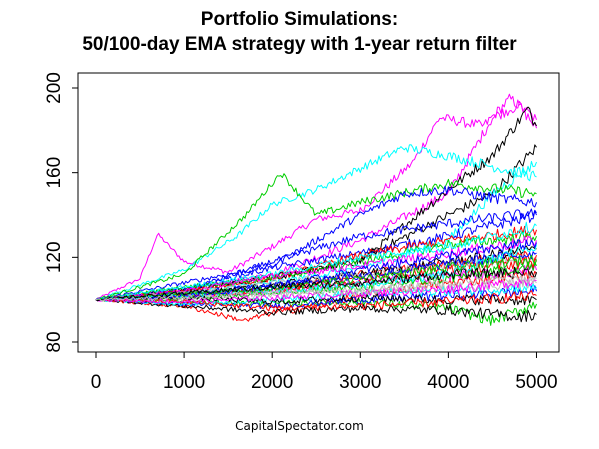 The image size is (599, 449). What do you see at coordinates (54, 341) in the screenshot?
I see `y-tick-label: 80` at bounding box center [54, 341].